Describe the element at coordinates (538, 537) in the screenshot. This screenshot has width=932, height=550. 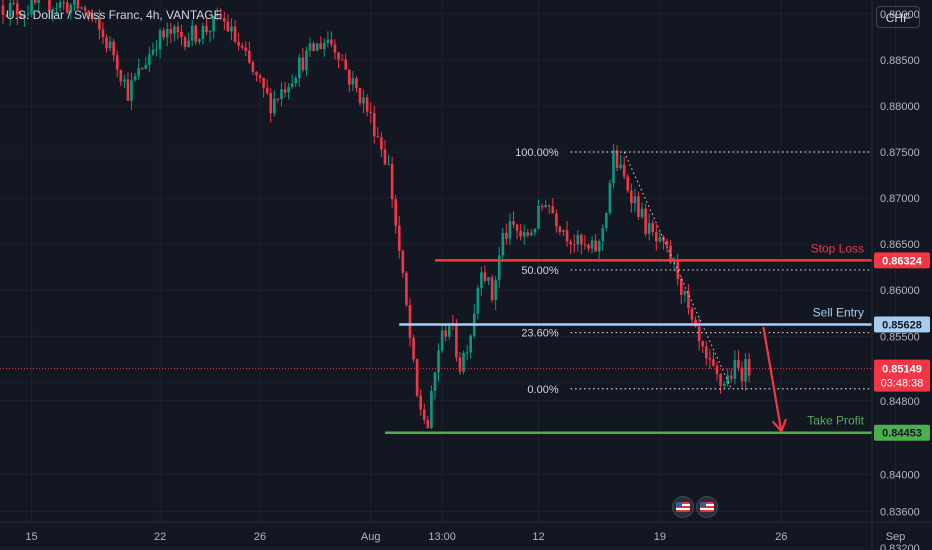
I see `time-tick-label: 12` at that location.